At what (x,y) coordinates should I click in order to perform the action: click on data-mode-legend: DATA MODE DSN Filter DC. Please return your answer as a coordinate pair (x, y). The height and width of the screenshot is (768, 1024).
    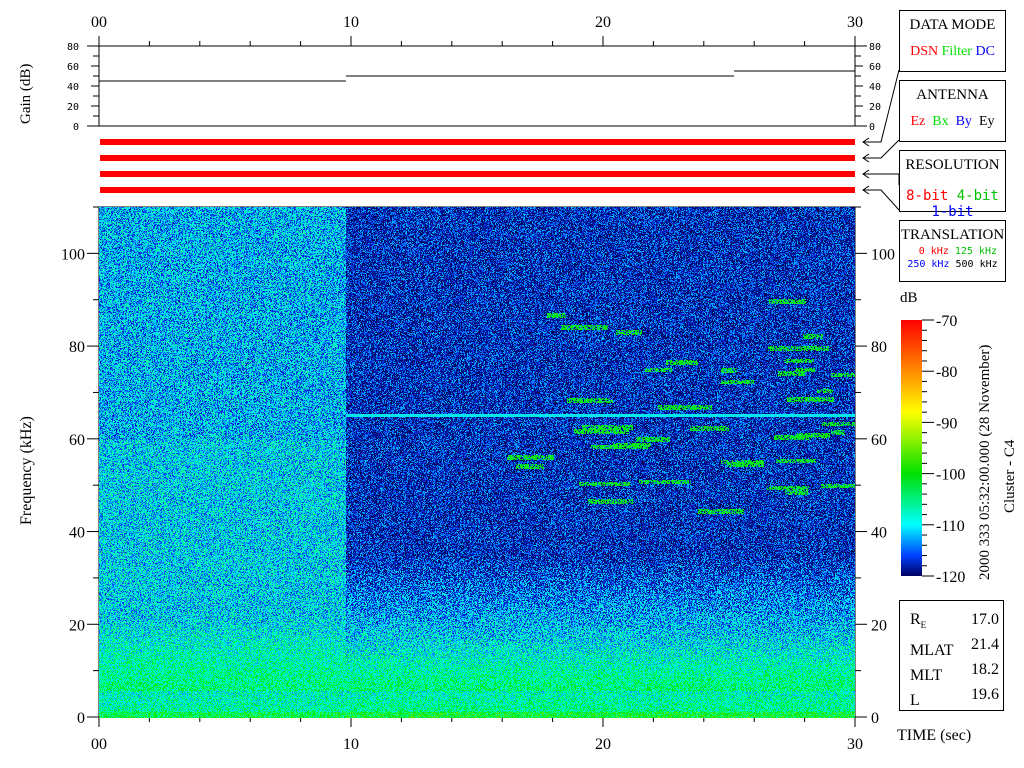
    Looking at the image, I should click on (952, 41).